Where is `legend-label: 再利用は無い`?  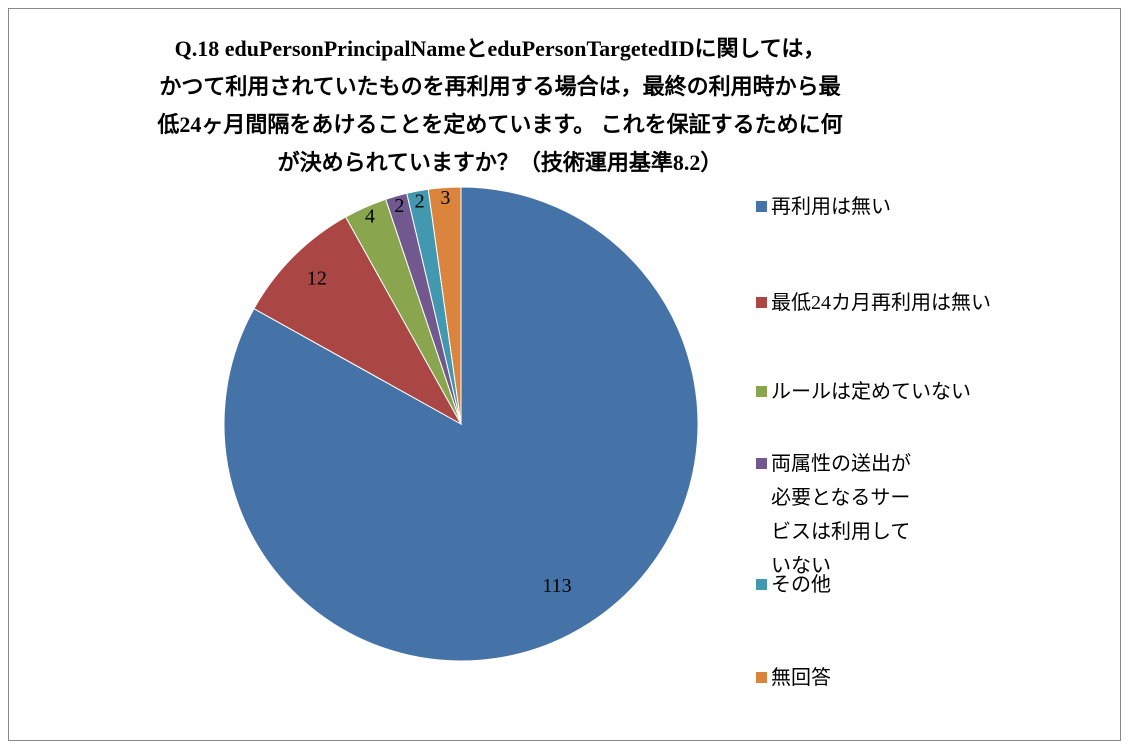
legend-label: 再利用は無い is located at coordinates (831, 207).